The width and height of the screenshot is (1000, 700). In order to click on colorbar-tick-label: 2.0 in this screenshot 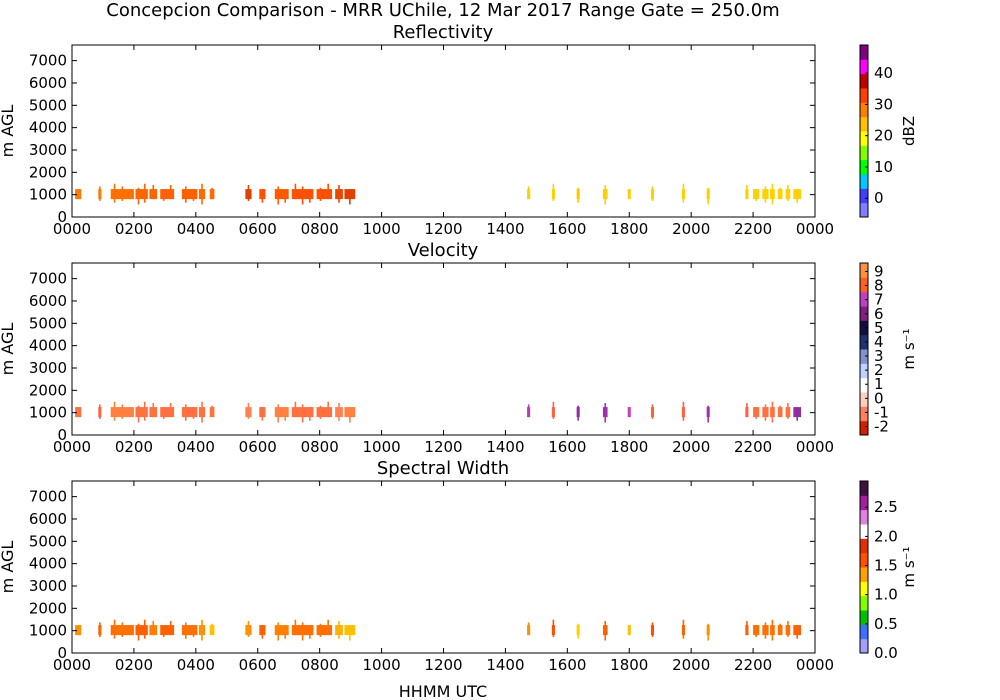, I will do `click(886, 536)`.